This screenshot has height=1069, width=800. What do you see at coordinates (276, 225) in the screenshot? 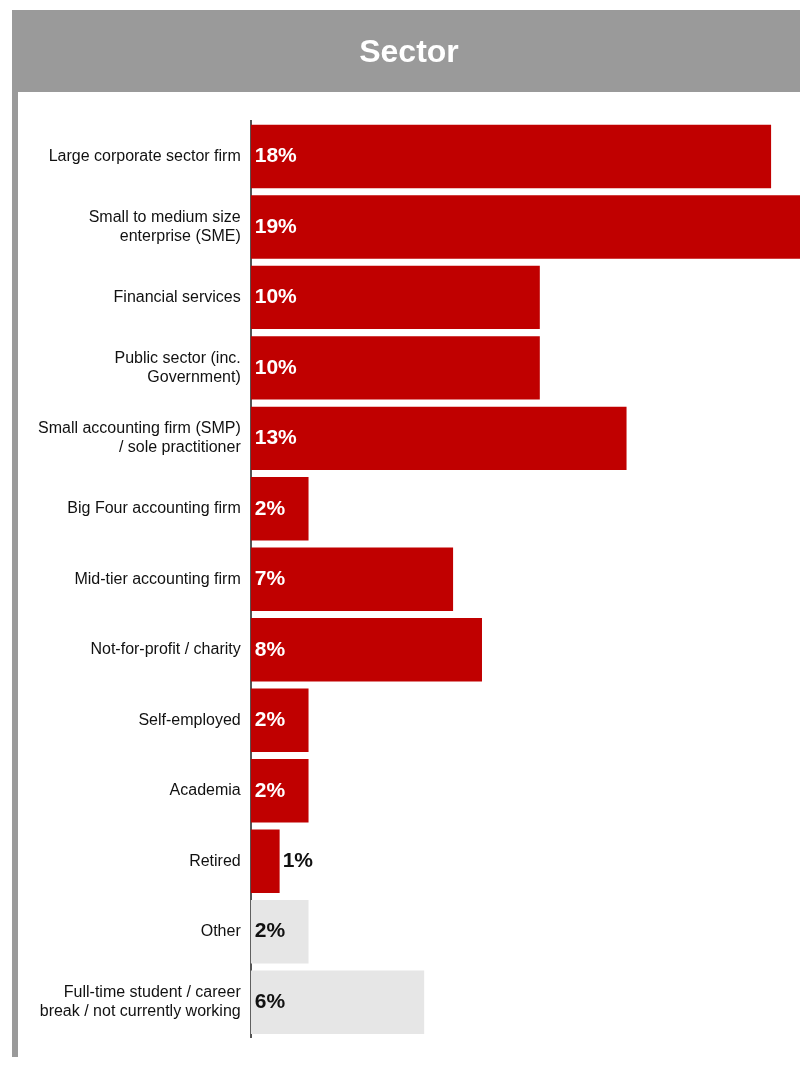
I see `data-label: 19%` at bounding box center [276, 225].